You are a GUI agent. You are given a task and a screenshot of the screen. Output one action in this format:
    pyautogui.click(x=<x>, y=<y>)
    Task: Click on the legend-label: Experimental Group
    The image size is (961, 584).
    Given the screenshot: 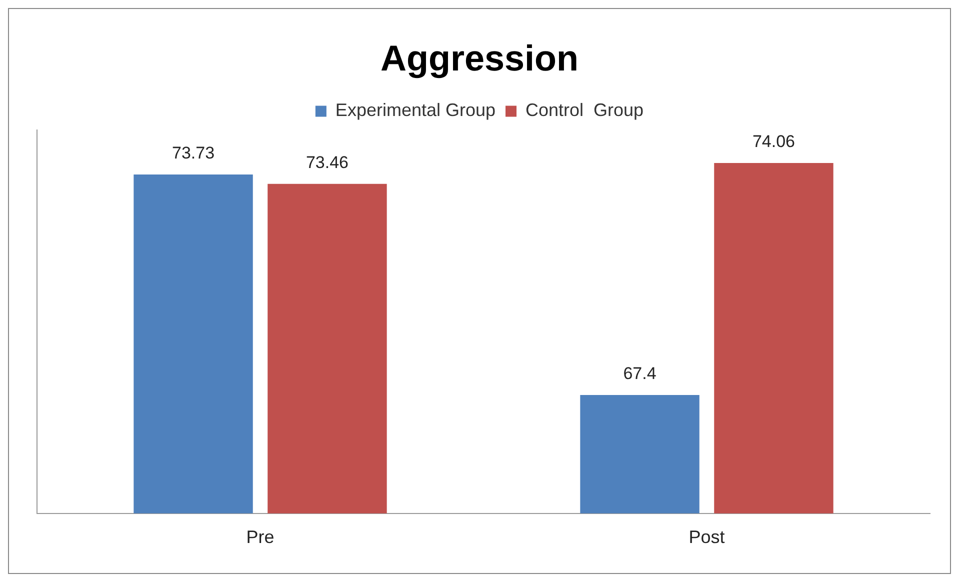 What is the action you would take?
    pyautogui.click(x=415, y=110)
    